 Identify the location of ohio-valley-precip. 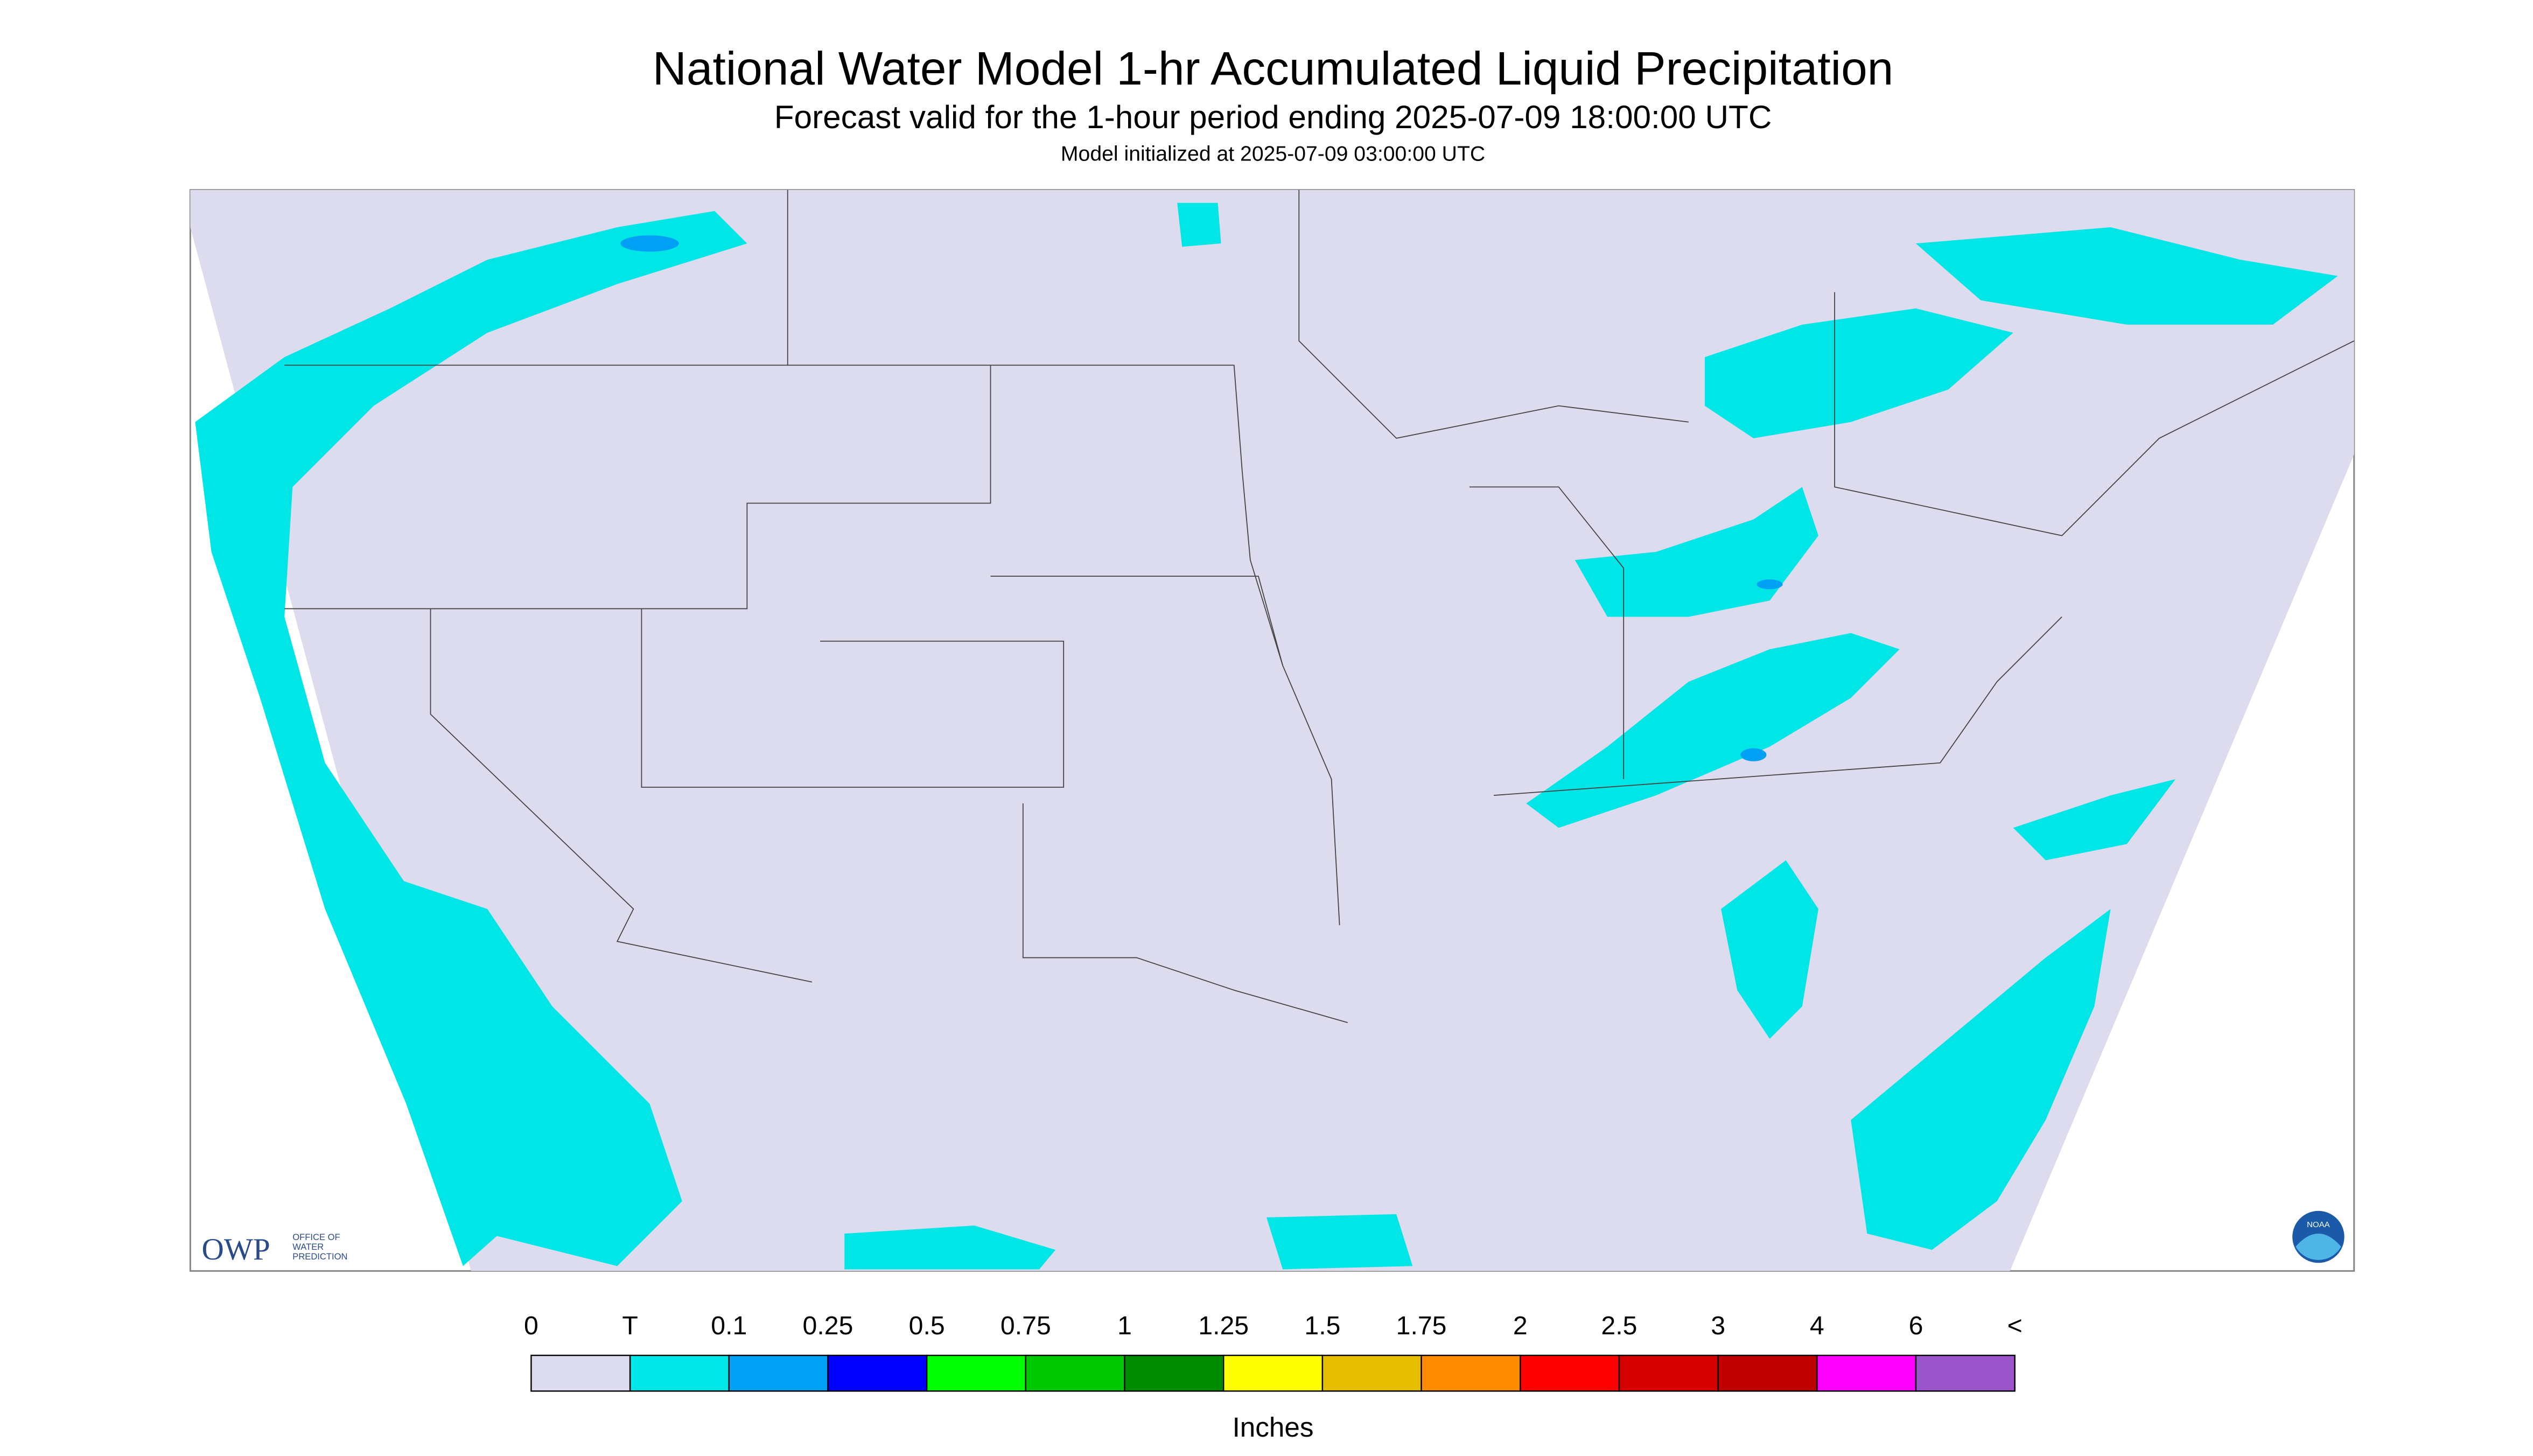
(1713, 730).